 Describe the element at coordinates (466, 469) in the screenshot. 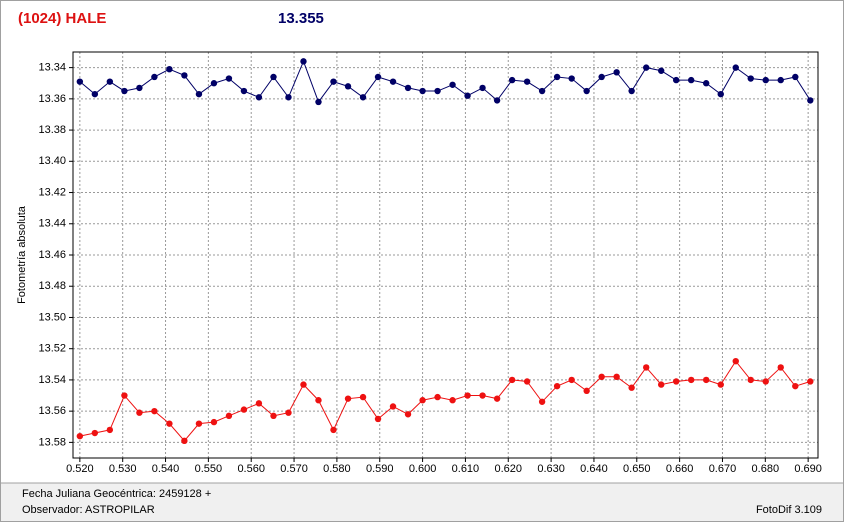

I see `x-tick-label: 0.610` at that location.